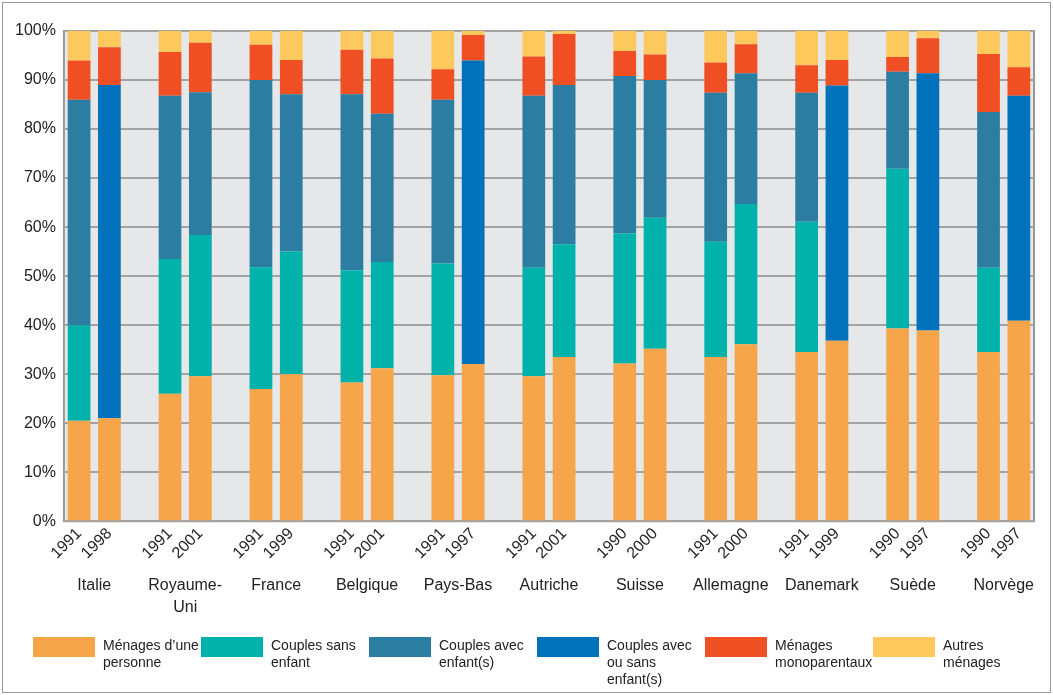 The width and height of the screenshot is (1053, 695). What do you see at coordinates (824, 654) in the screenshot?
I see `legend-label: Ménages monoparentaux` at bounding box center [824, 654].